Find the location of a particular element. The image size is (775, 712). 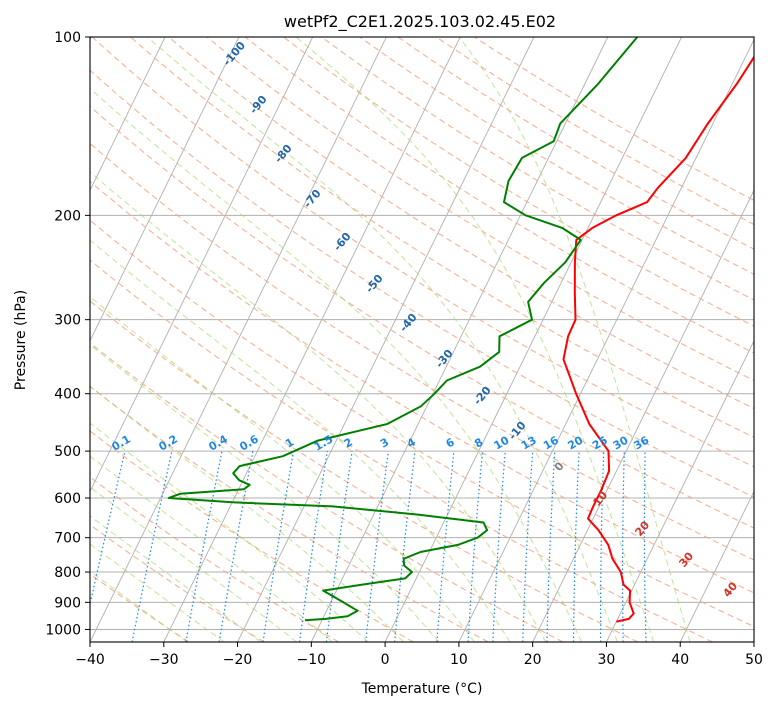

dry-adiabat-label: -100 is located at coordinates (234, 54).